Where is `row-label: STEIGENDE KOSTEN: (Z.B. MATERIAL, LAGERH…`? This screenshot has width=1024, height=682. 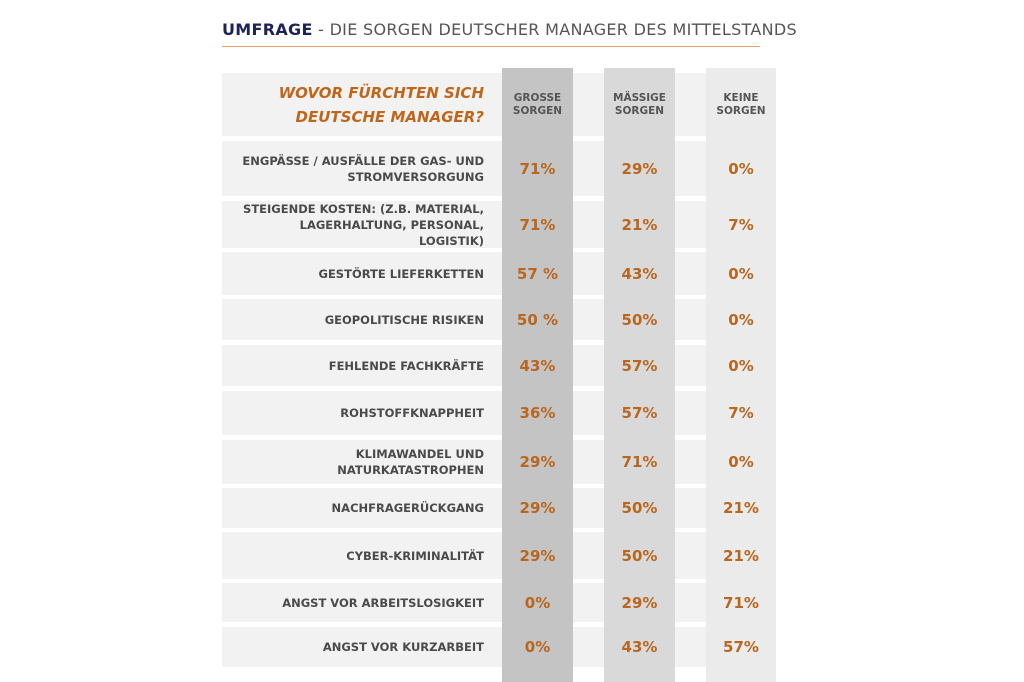 row-label: STEIGENDE KOSTEN: (Z.B. MATERIAL, LAGERH… is located at coordinates (353, 224).